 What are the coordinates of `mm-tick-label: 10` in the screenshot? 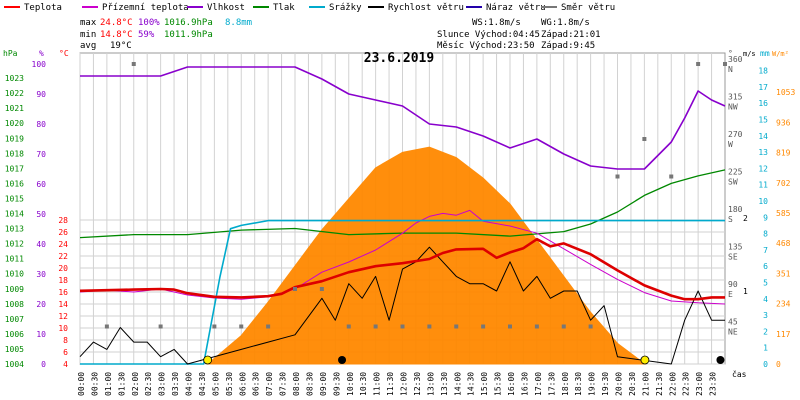 It's located at (763, 201).